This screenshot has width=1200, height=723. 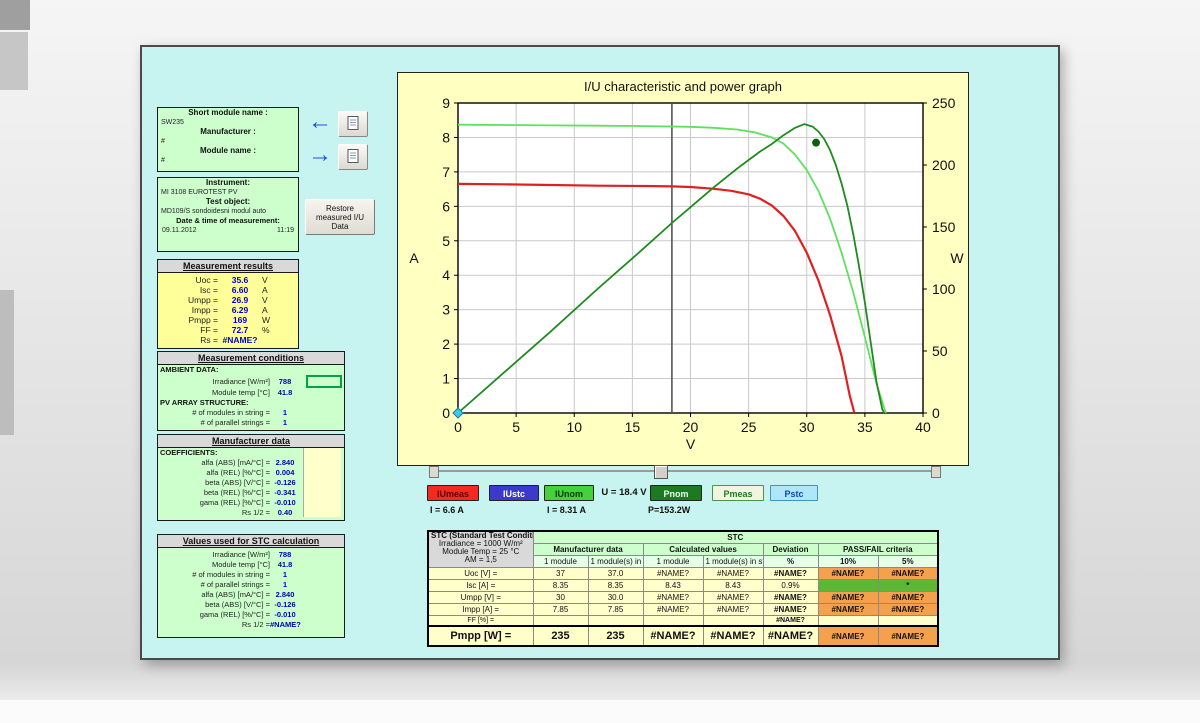 What do you see at coordinates (414, 258) in the screenshot?
I see `svg-text: A` at bounding box center [414, 258].